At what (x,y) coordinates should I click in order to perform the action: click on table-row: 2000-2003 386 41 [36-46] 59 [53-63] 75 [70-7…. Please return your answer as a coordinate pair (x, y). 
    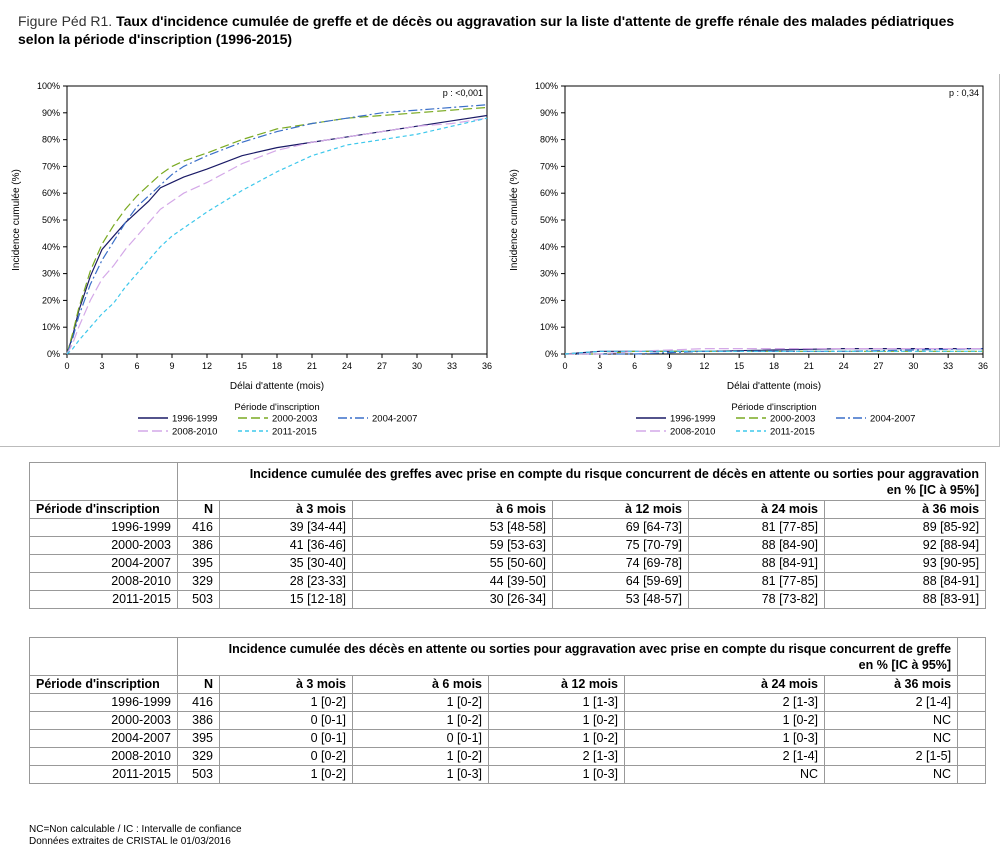
    Looking at the image, I should click on (508, 545).